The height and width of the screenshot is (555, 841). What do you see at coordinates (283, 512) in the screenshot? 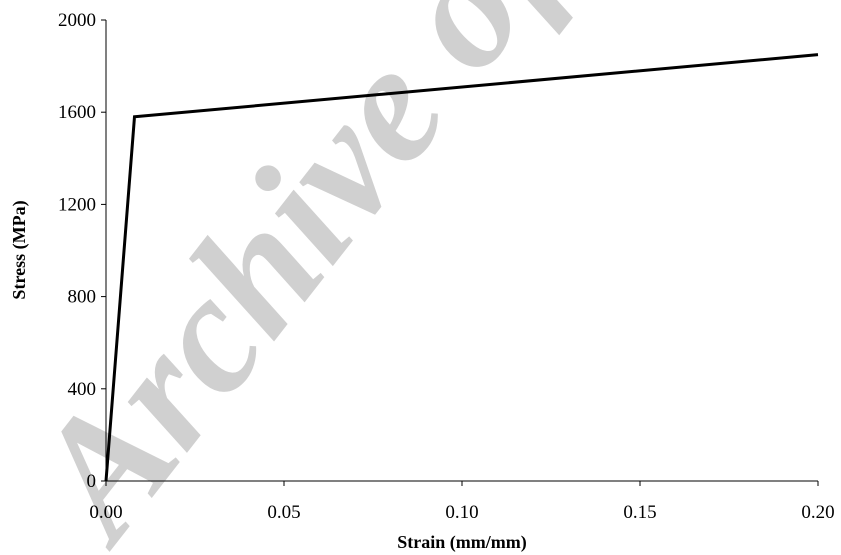
I see `x-tick-label: 0.05` at bounding box center [283, 512].